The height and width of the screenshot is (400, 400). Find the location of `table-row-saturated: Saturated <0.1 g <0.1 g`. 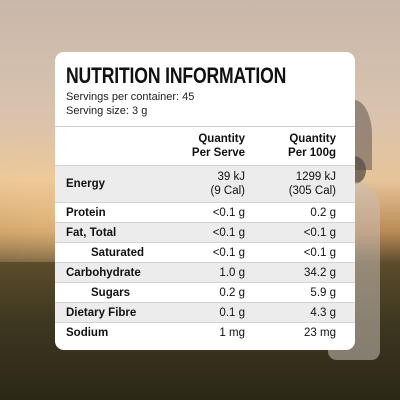

table-row-saturated: Saturated <0.1 g <0.1 g is located at coordinates (205, 252).